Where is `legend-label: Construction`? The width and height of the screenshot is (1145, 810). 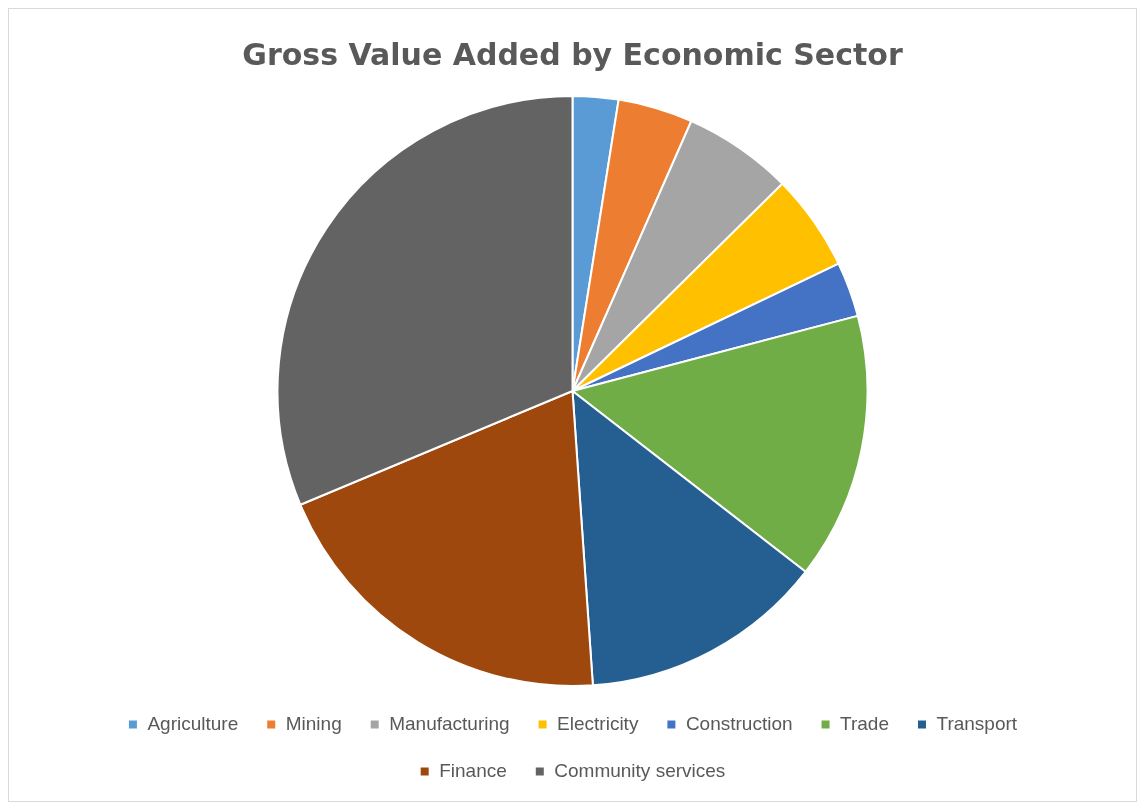
legend-label: Construction is located at coordinates (739, 723).